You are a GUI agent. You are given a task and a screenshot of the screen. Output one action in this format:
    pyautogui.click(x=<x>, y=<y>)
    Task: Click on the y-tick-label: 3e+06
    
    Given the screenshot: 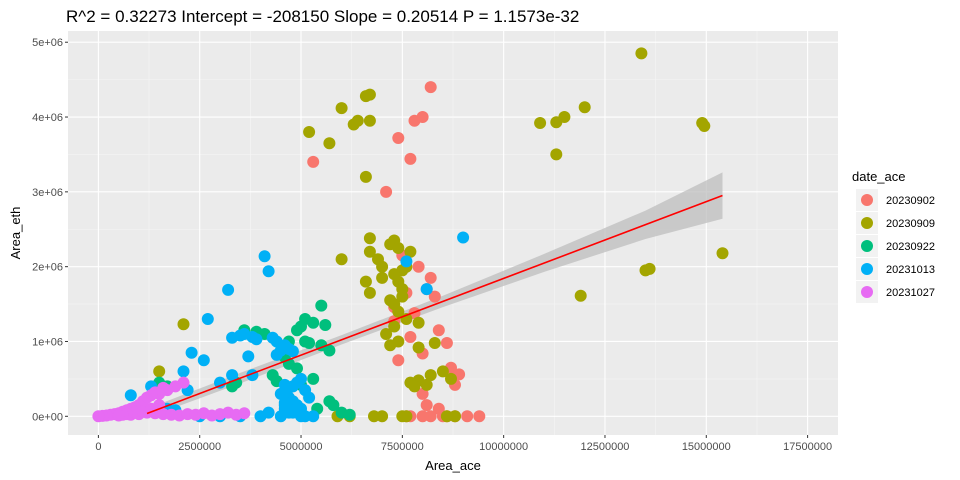 What is the action you would take?
    pyautogui.click(x=47, y=193)
    